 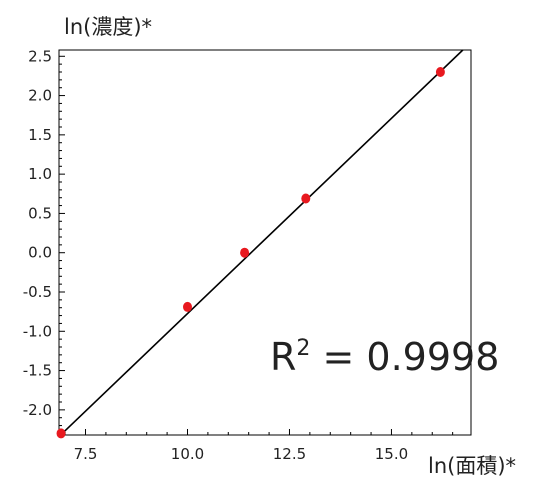 I want to click on y-tick-label: -2.0, so click(x=37, y=410).